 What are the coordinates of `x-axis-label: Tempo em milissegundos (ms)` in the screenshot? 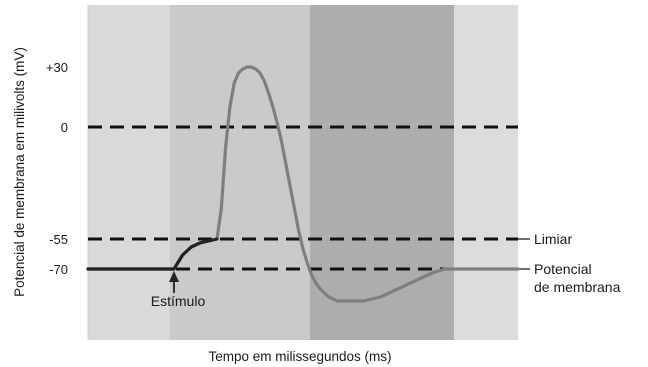 It's located at (299, 356).